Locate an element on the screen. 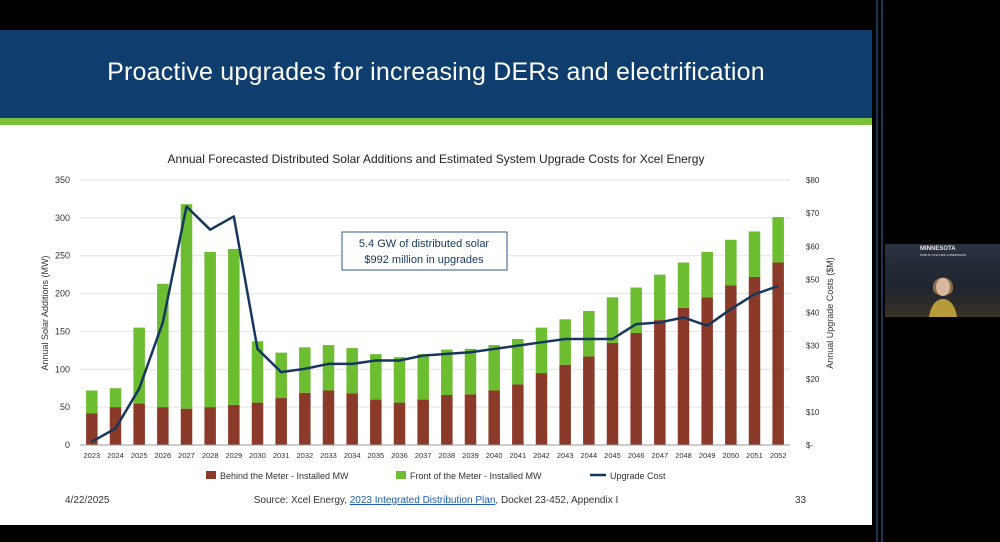 The image size is (1000, 542). y-tick-label: 150 is located at coordinates (62, 331).